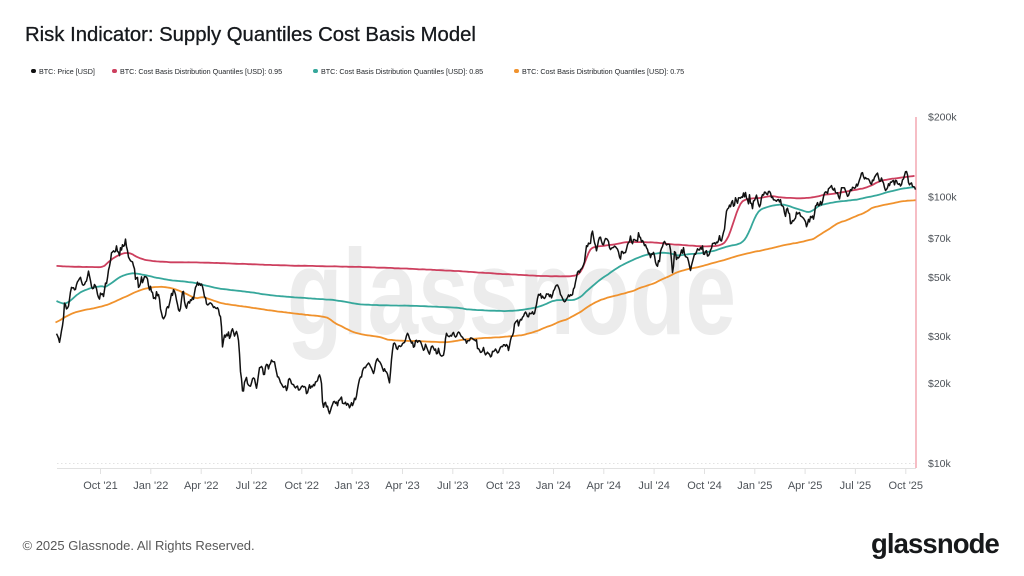 This screenshot has width=1024, height=576. I want to click on svg-text: Jul '23, so click(452, 486).